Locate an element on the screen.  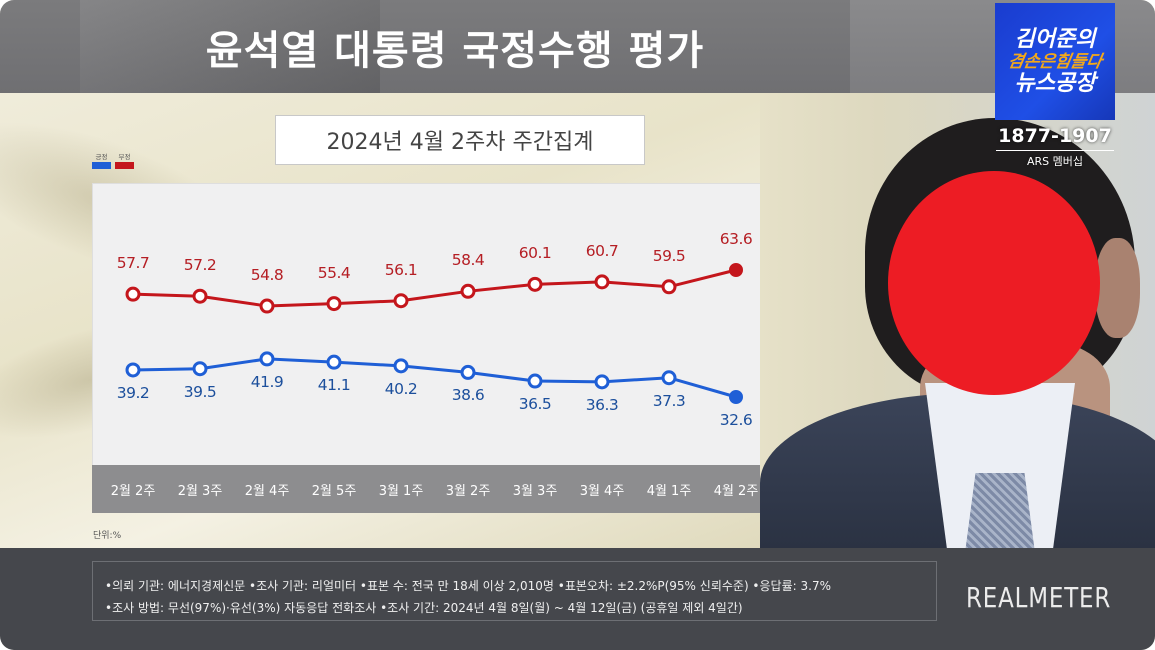
positive-value-label: 38.6 is located at coordinates (468, 395).